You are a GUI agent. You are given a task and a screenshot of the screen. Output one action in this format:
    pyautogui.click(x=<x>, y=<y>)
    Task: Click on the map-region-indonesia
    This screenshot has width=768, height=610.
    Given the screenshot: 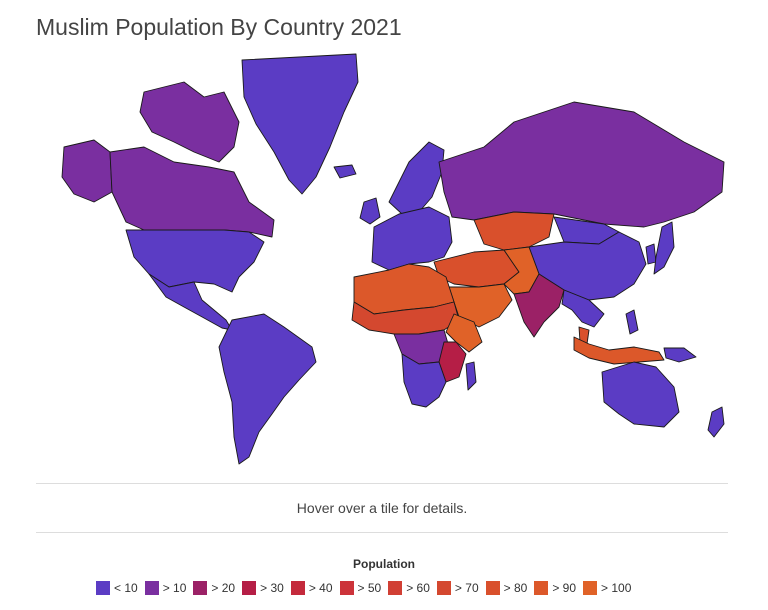 What is the action you would take?
    pyautogui.click(x=619, y=350)
    